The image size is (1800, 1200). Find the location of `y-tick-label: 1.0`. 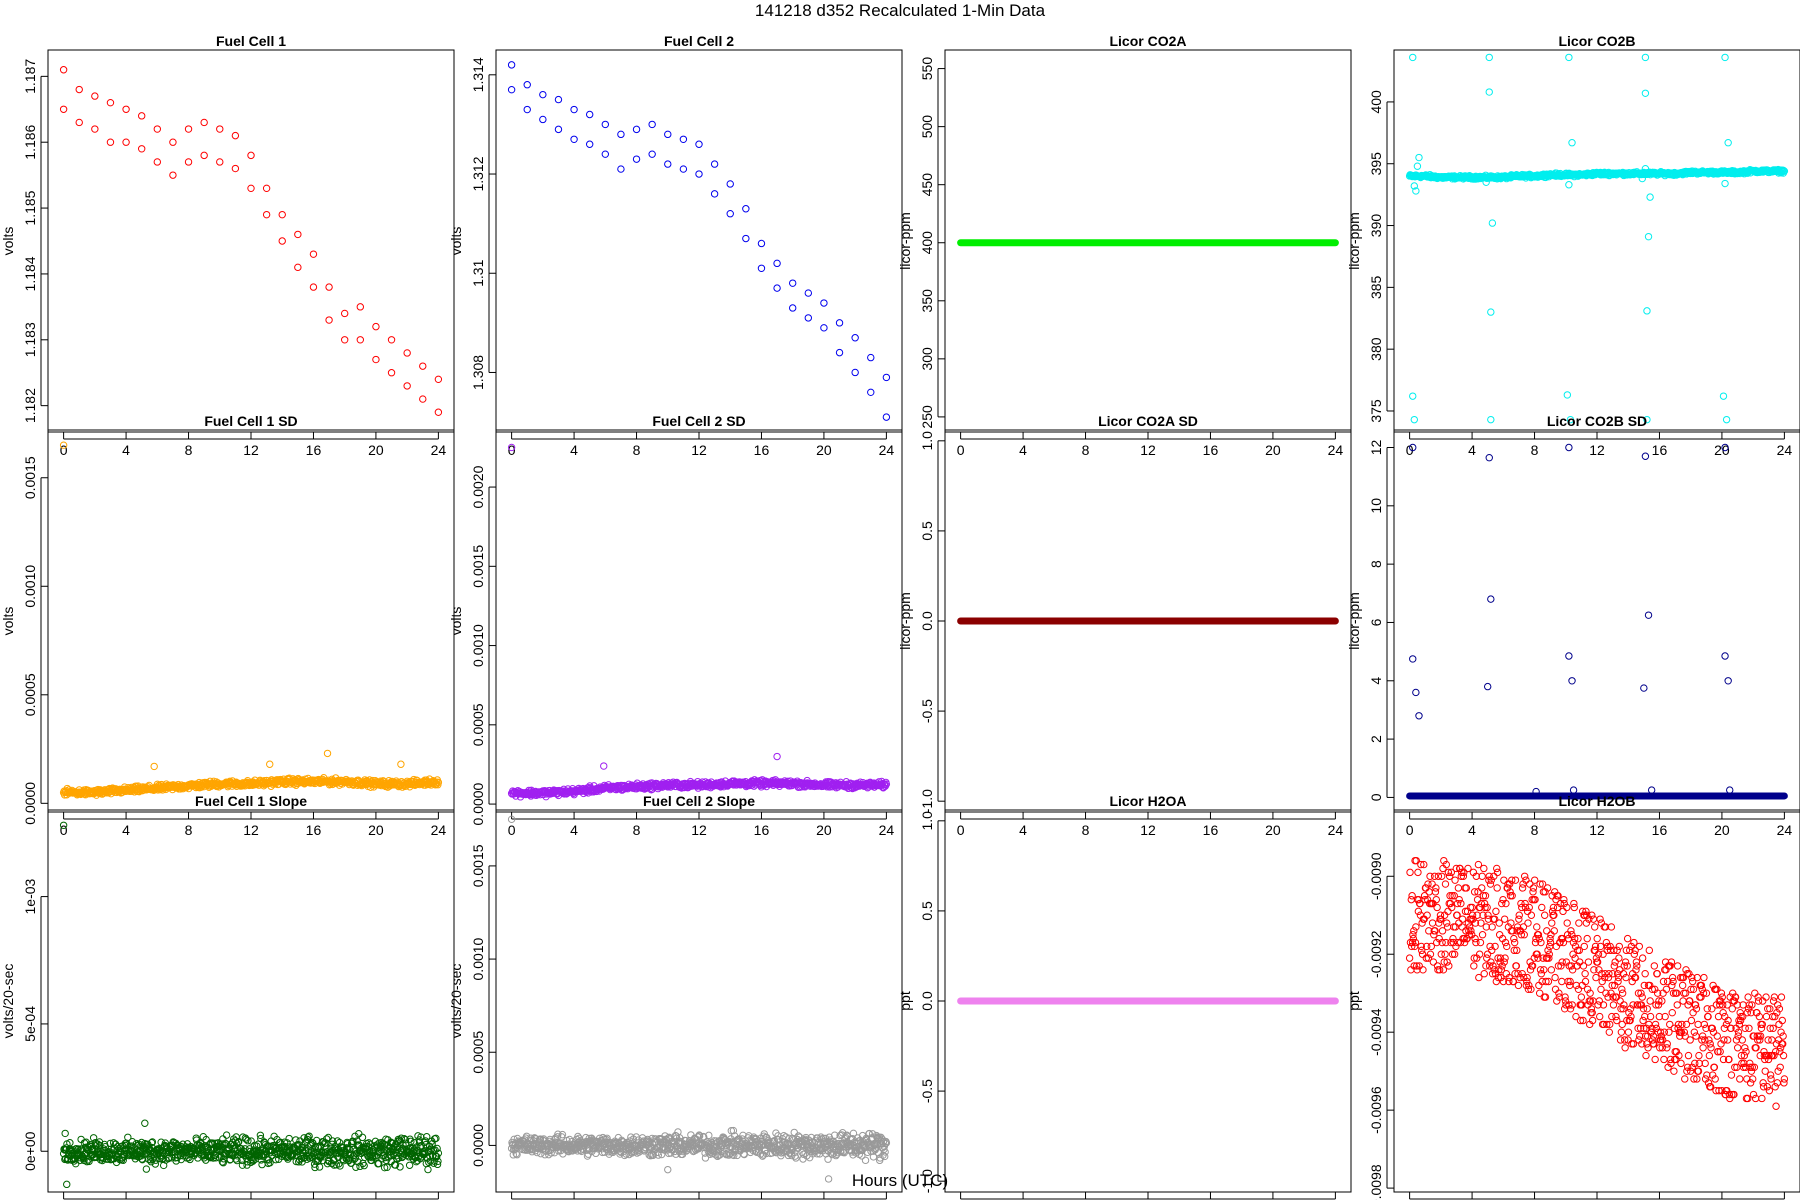

y-tick-label: 1.0 is located at coordinates (927, 441).